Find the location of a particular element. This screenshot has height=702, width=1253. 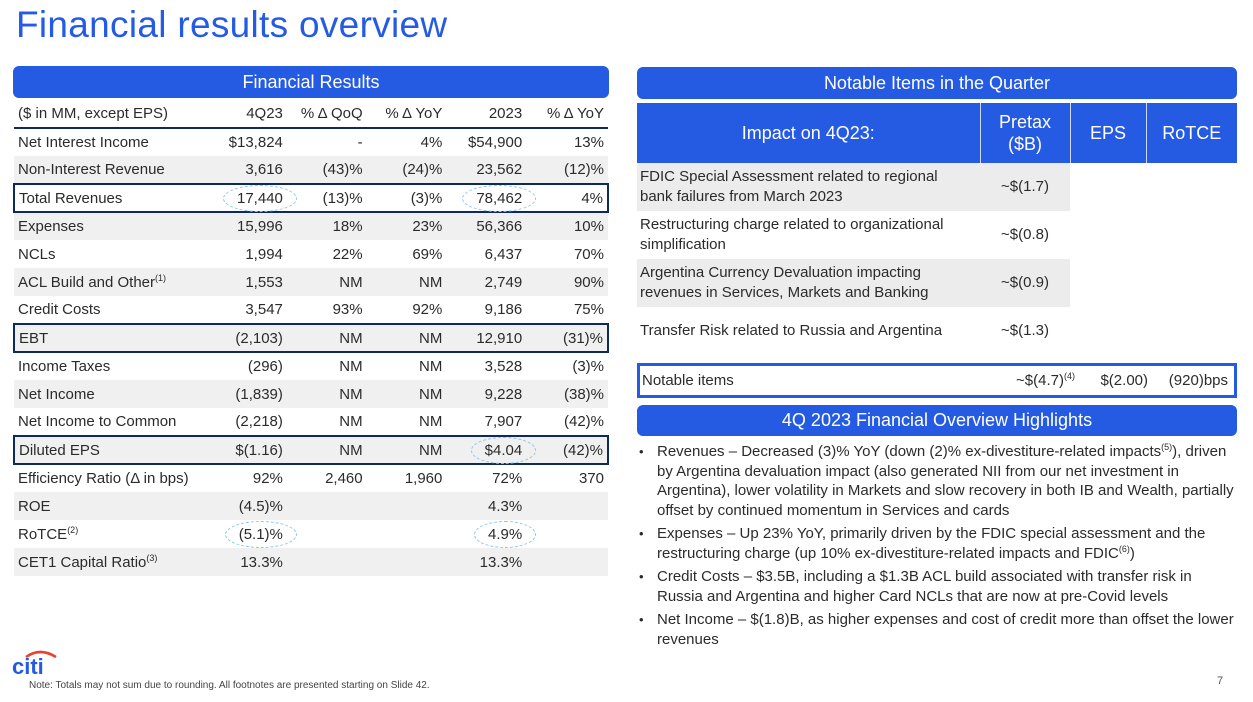

row-label: Total Revenues is located at coordinates (111, 198).